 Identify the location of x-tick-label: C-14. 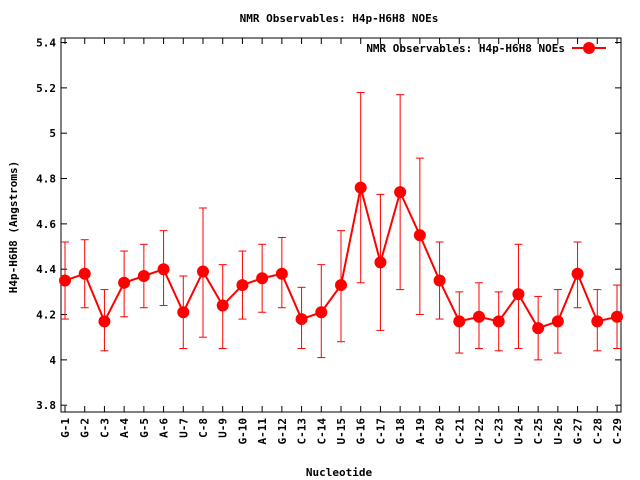
(321, 431).